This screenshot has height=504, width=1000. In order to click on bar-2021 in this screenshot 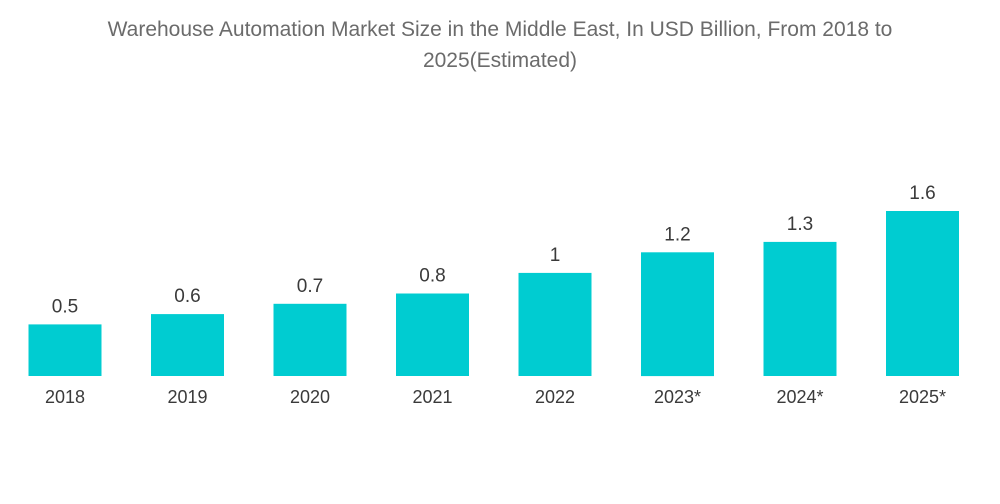, I will do `click(432, 334)`.